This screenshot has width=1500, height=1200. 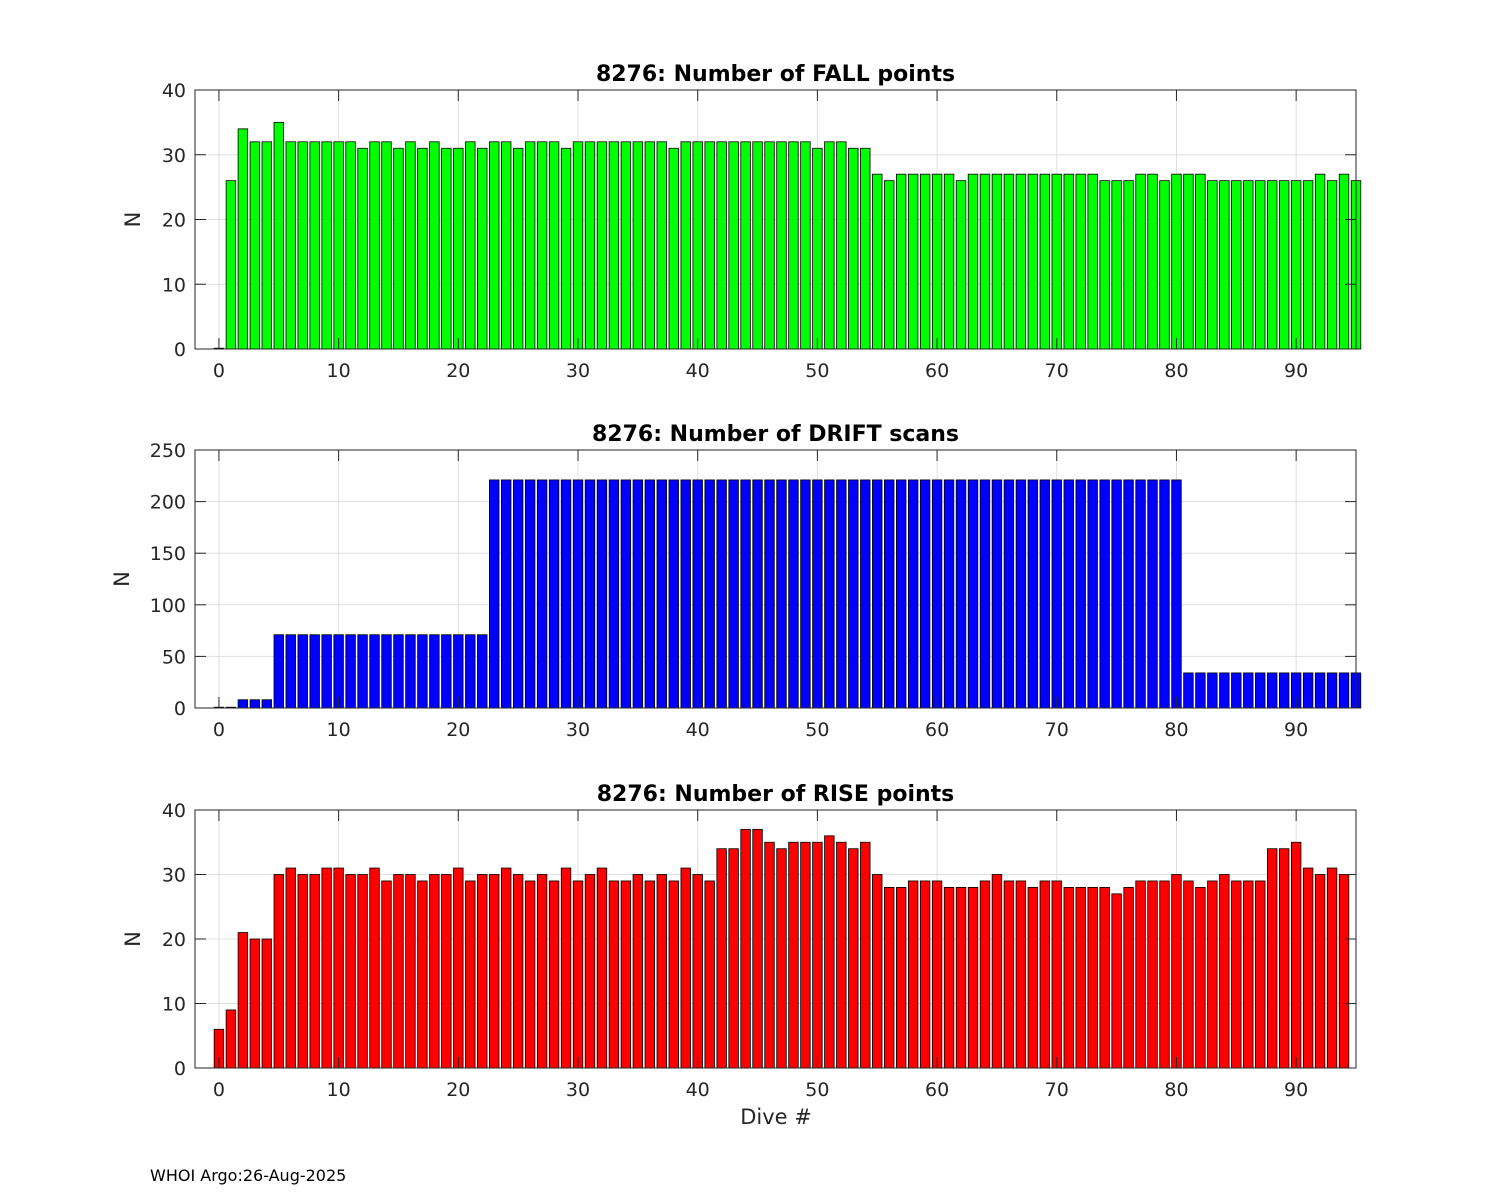 I want to click on x-tick-label: 70, so click(x=1057, y=730).